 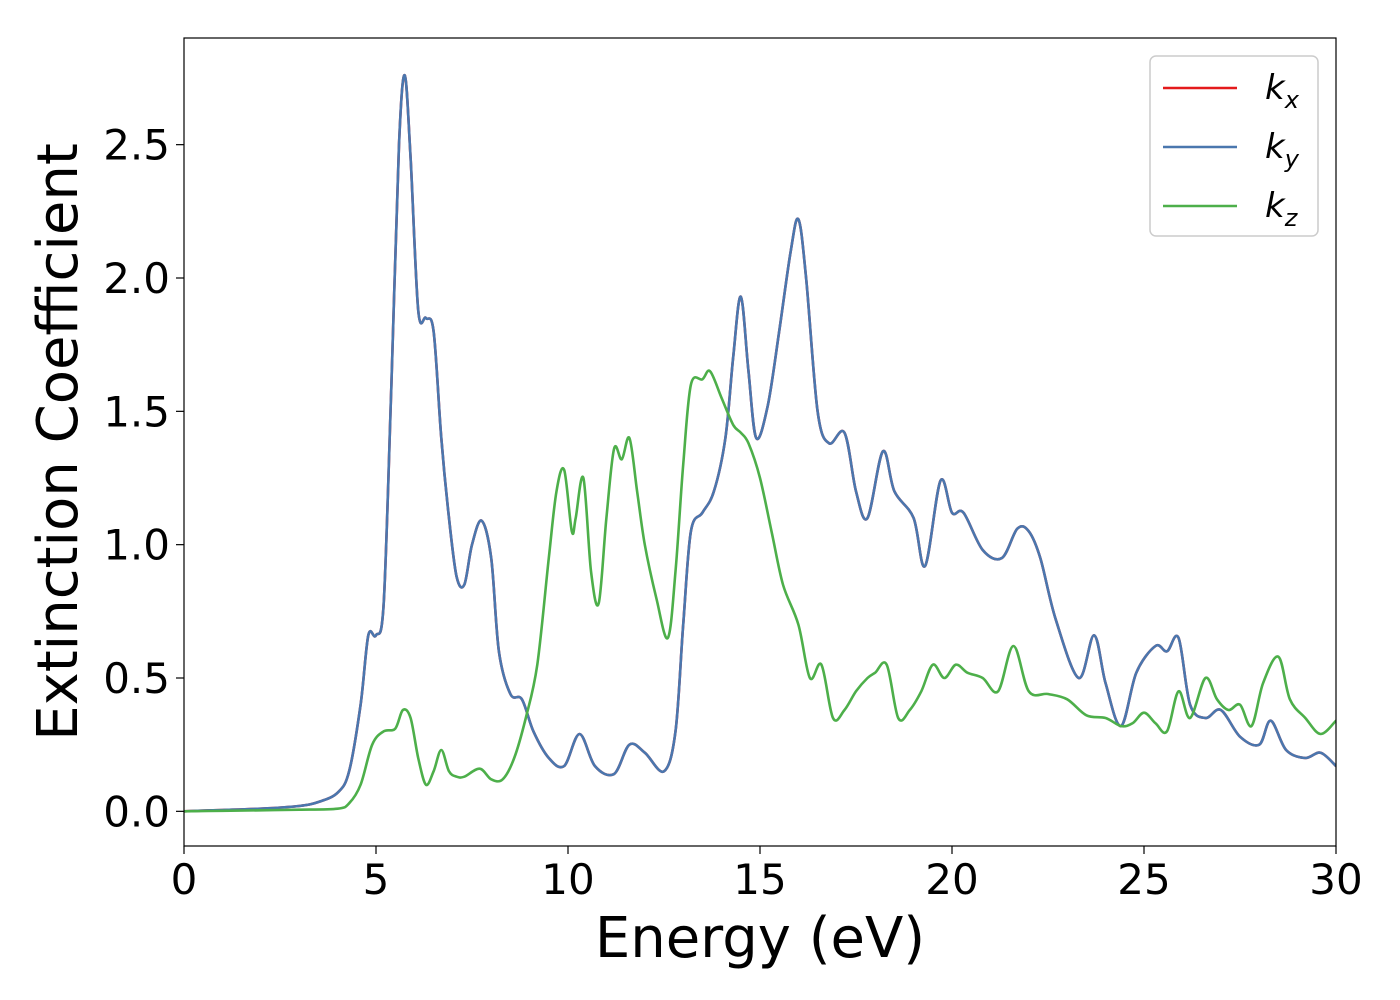 I want to click on x-tick-label: 5, so click(x=376, y=879).